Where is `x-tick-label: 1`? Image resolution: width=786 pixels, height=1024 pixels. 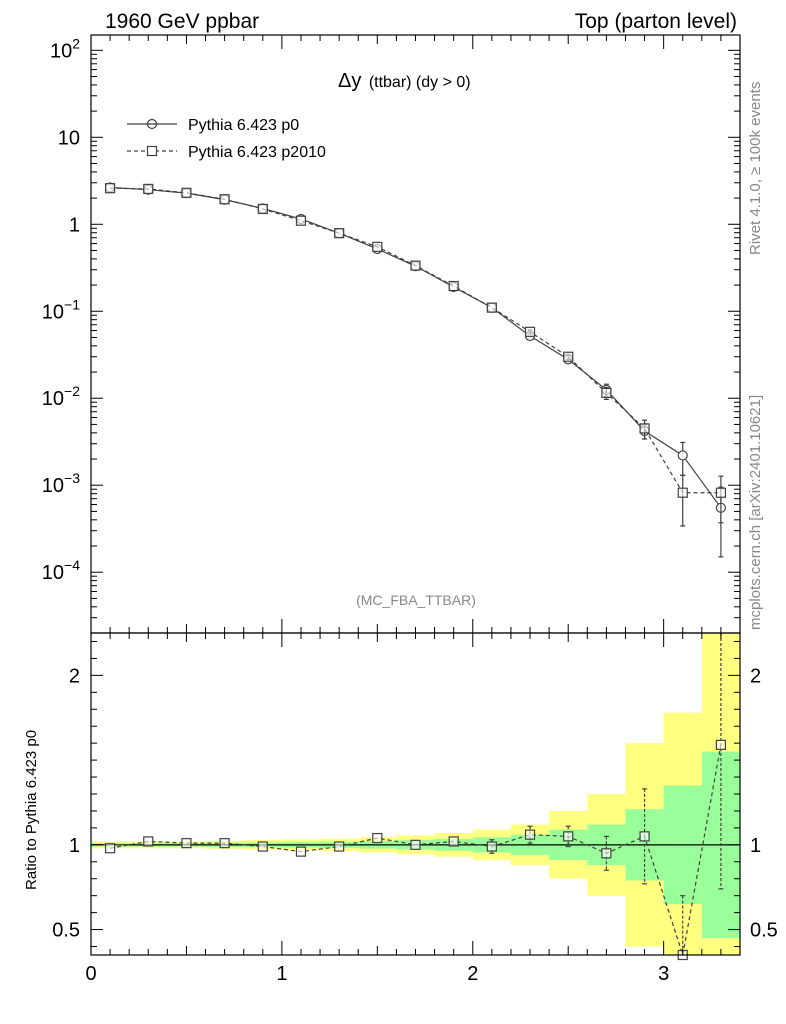
x-tick-label: 1 is located at coordinates (281, 974).